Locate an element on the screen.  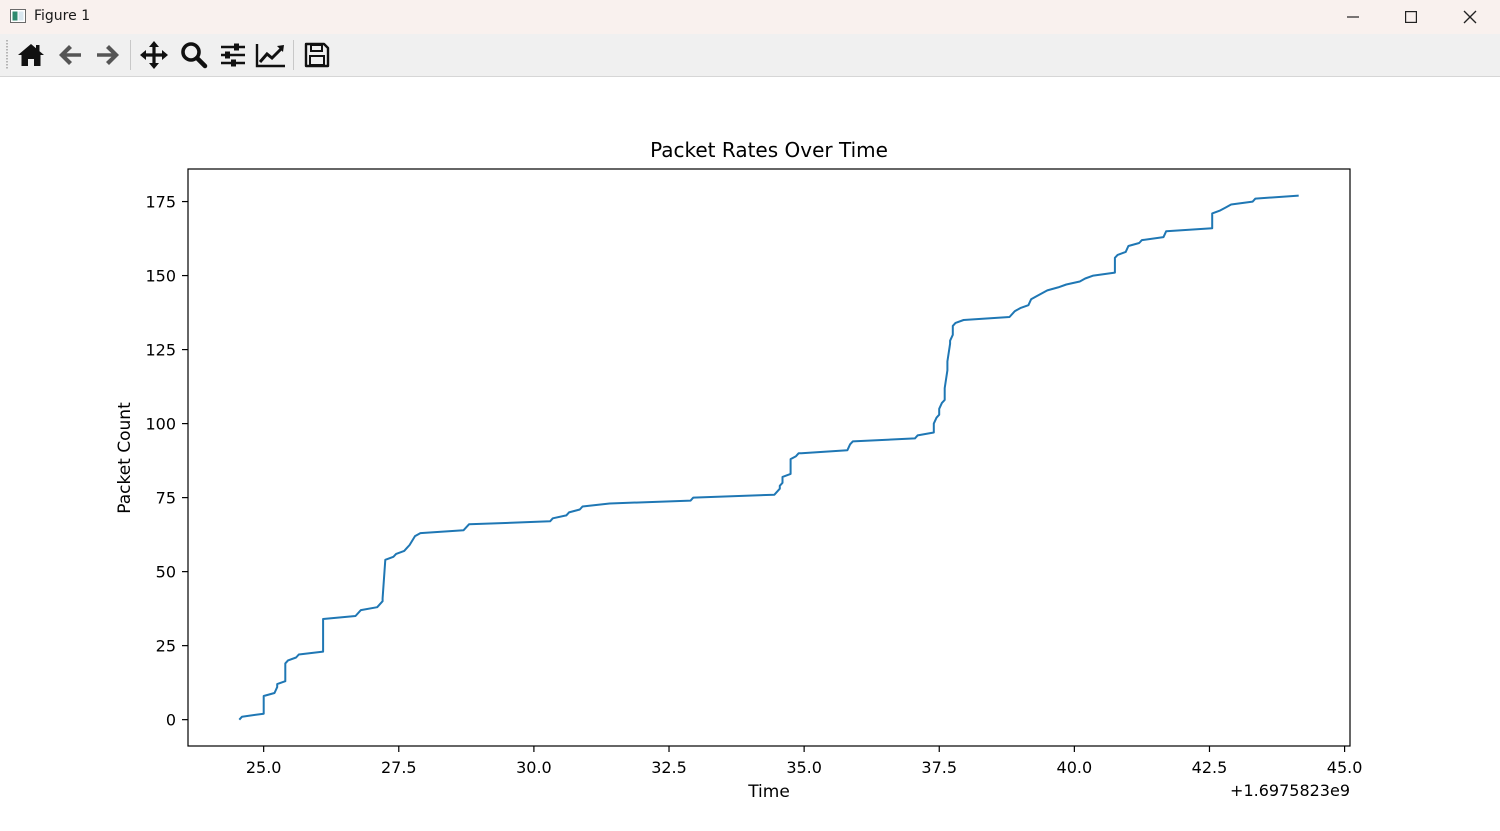
y-tick-label: 100 is located at coordinates (160, 424).